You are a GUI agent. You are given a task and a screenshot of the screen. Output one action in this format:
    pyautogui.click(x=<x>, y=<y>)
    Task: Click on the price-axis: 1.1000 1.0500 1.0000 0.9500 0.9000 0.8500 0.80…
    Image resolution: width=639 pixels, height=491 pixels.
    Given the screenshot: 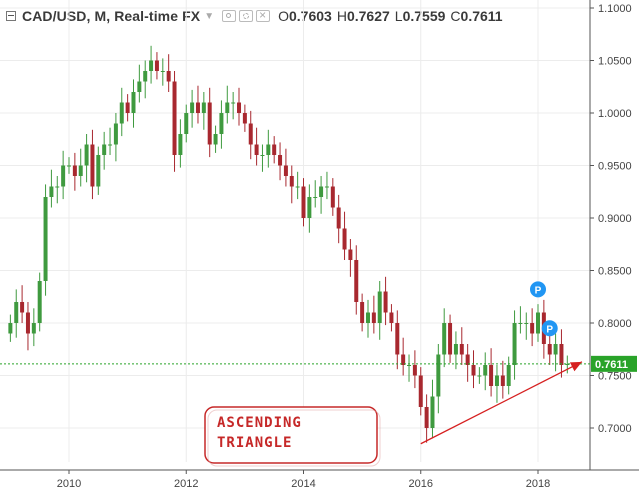 What is the action you would take?
    pyautogui.click(x=613, y=219)
    